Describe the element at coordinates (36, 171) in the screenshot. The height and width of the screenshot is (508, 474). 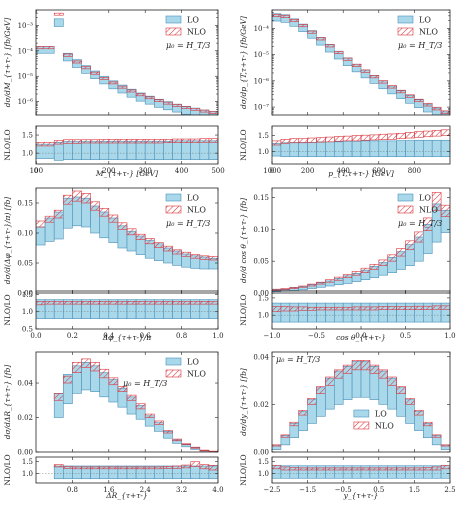
I see `x-tick-label: 0` at that location.